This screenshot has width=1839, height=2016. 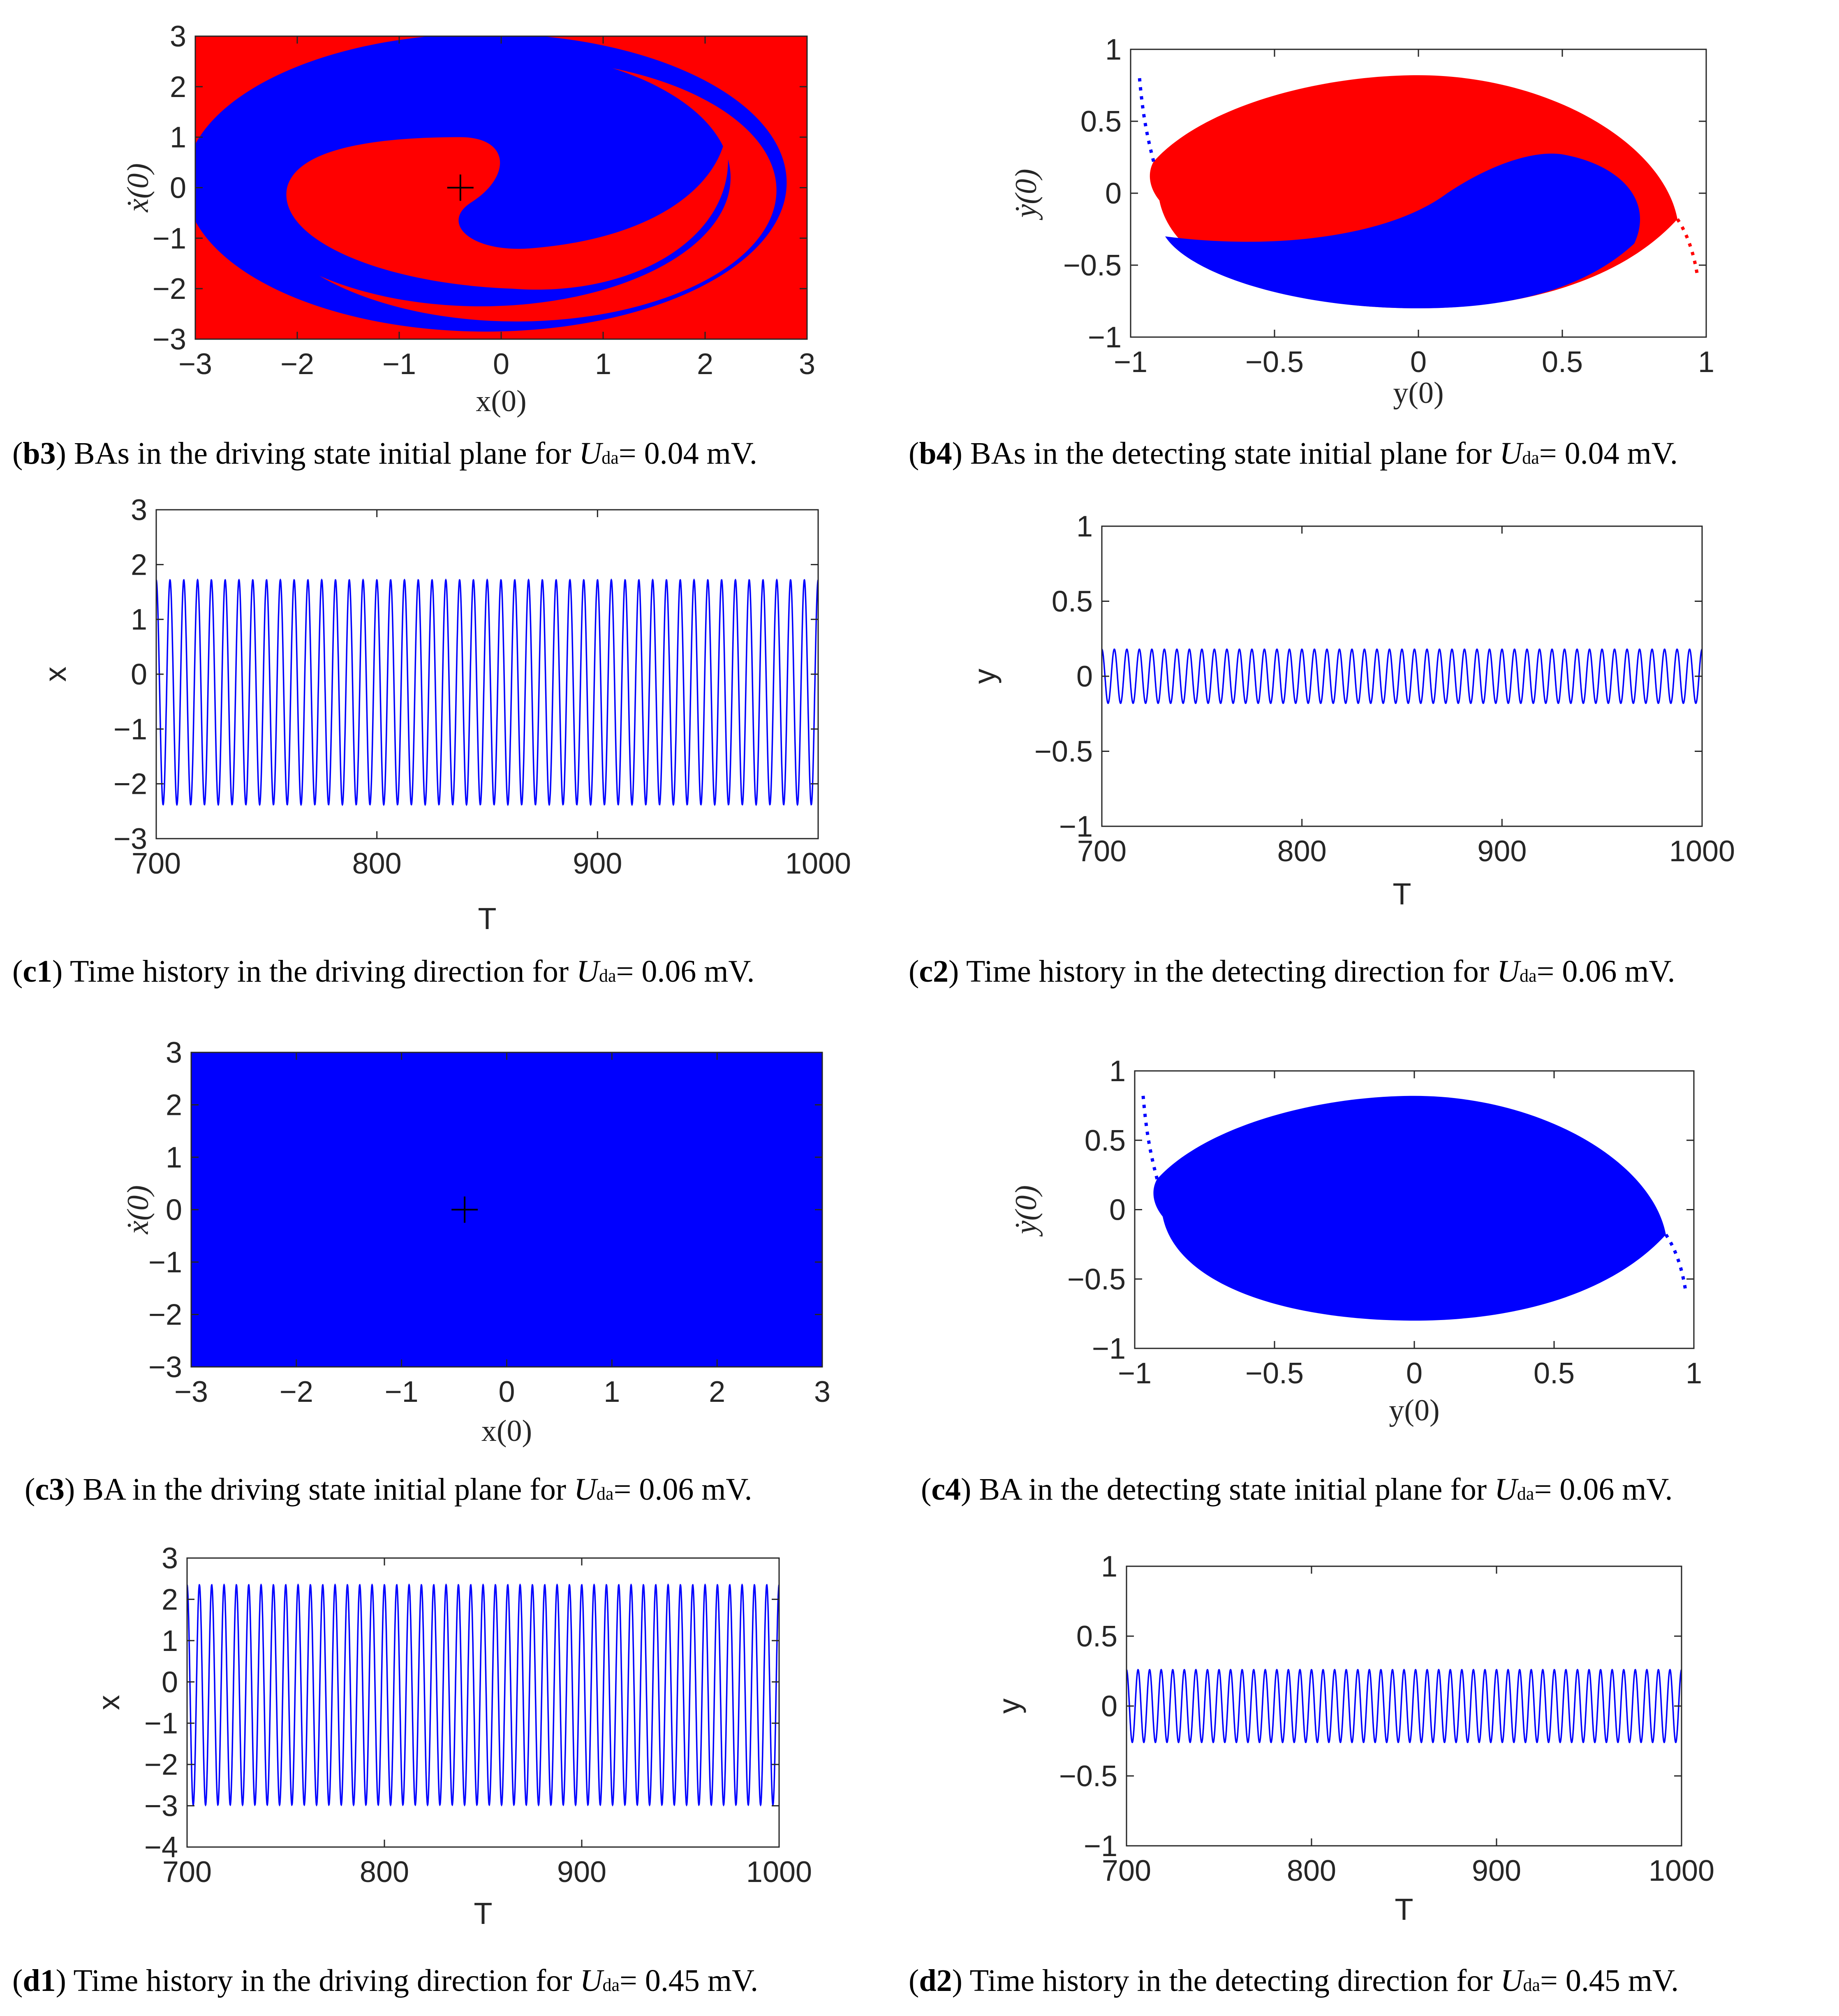 I want to click on panel-c1: 700 800 900 1000 −3 −2 −1 0 1 2 3 Tx, so click(x=444, y=715).